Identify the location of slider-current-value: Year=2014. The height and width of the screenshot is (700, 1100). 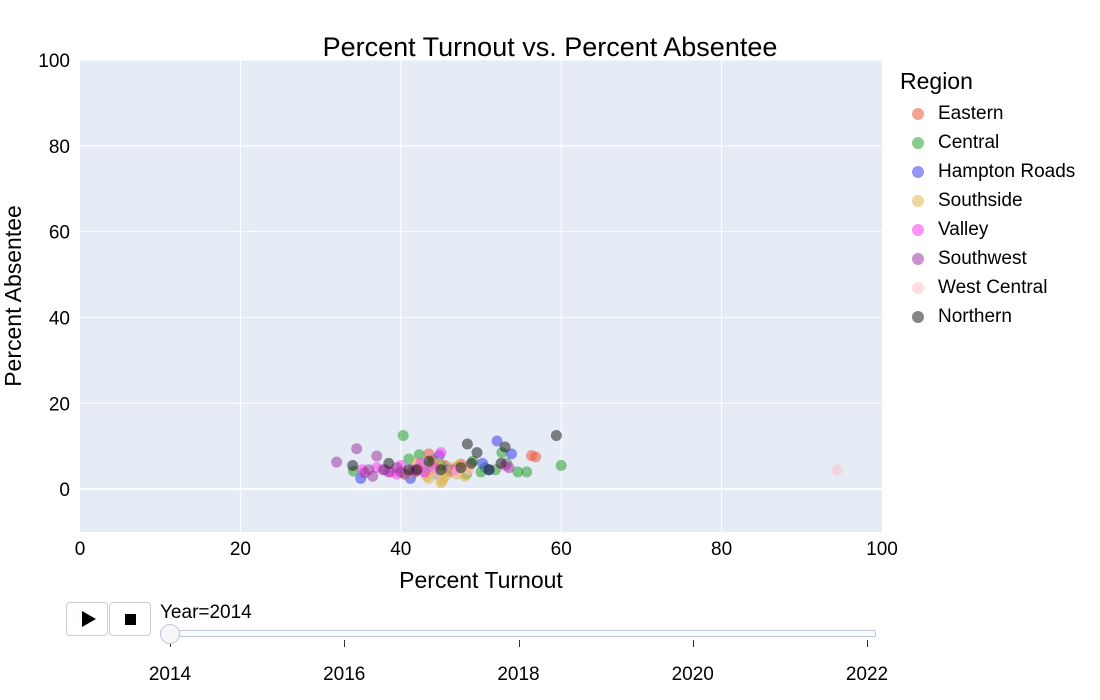
(206, 612).